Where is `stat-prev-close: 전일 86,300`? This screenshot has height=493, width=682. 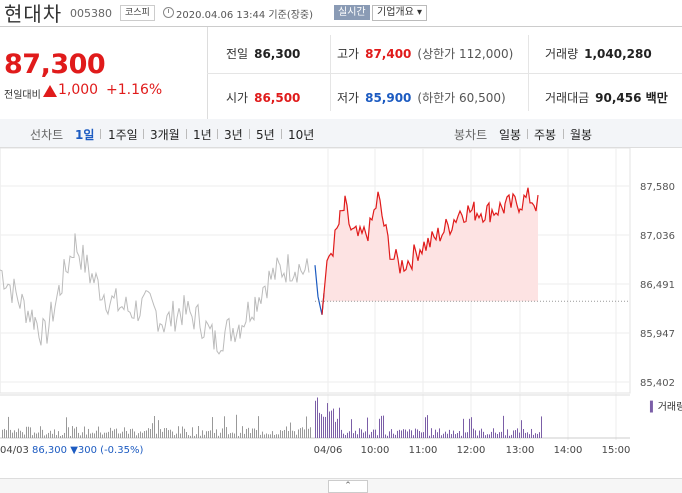
stat-prev-close: 전일 86,300 is located at coordinates (263, 54).